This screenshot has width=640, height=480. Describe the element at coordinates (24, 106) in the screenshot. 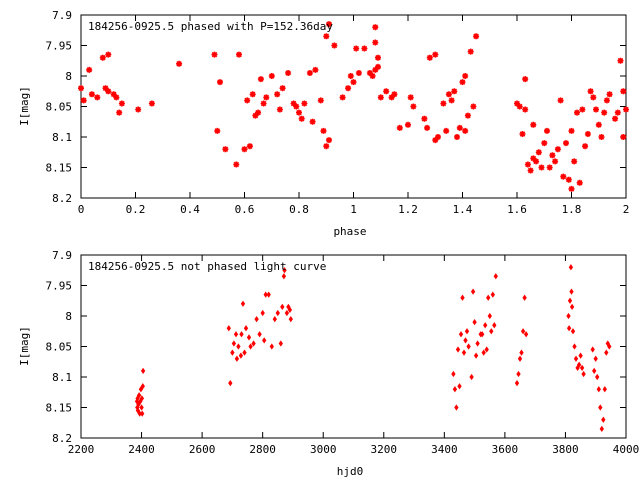

I see `phased-y-axis-label: I[mag]` at that location.